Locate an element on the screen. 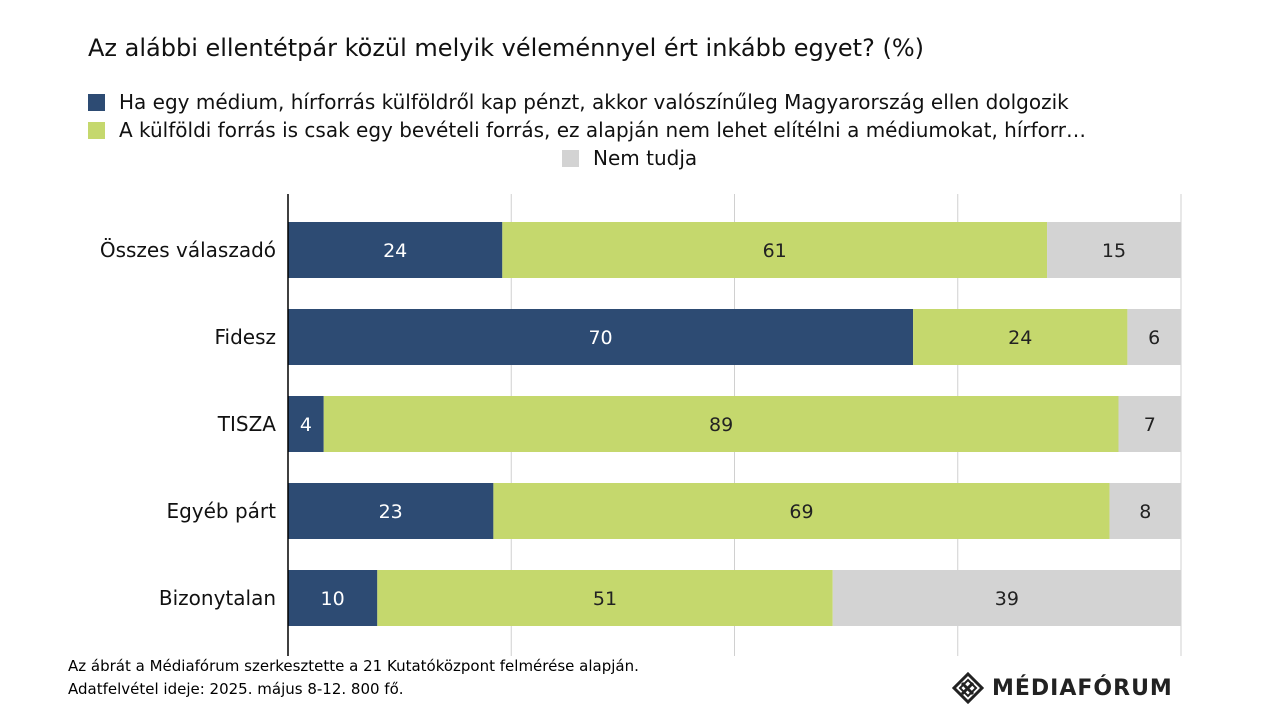 The image size is (1280, 720). data-label: 4 is located at coordinates (306, 425).